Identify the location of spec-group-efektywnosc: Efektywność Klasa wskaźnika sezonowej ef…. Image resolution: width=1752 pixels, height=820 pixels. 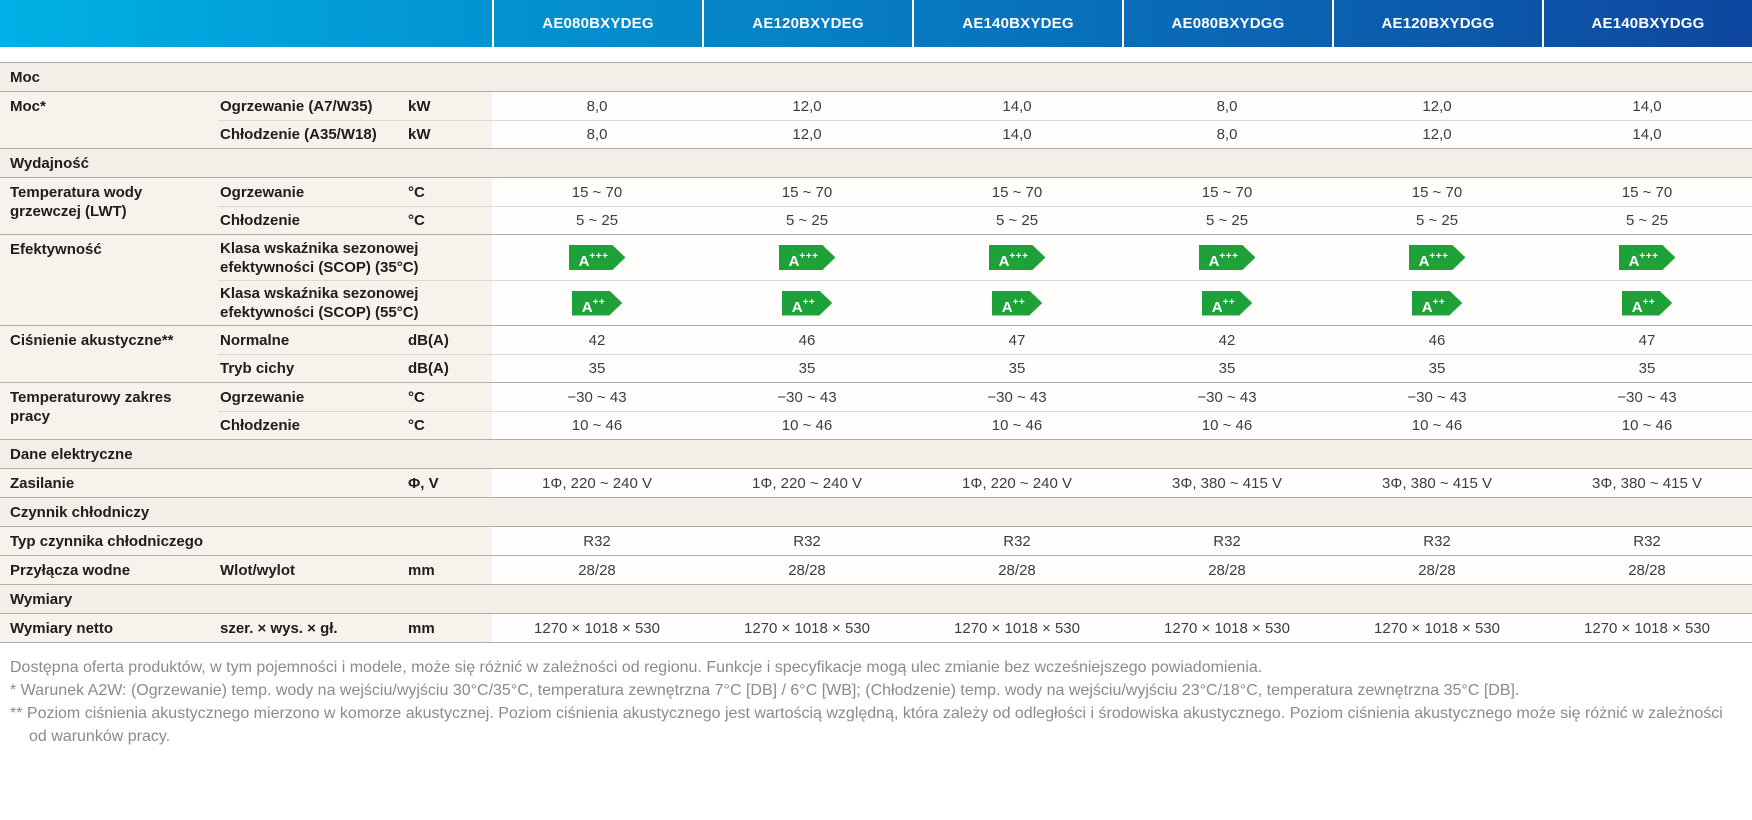
(876, 279).